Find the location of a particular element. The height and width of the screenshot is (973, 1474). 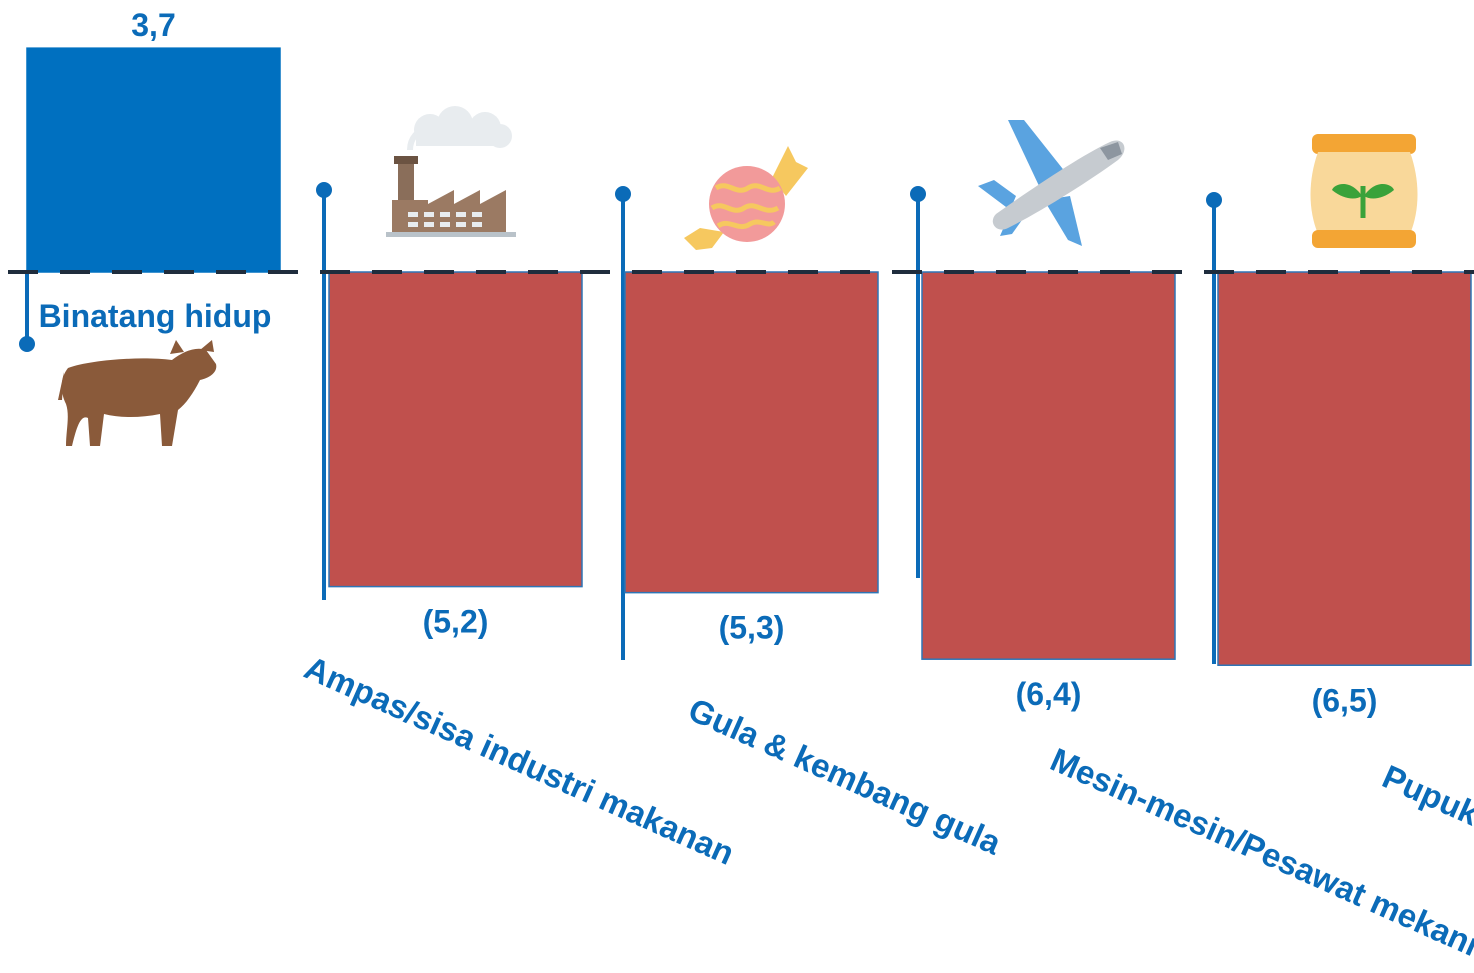

category-label-2: Ampas/sisa industri makanan is located at coordinates (519, 760).